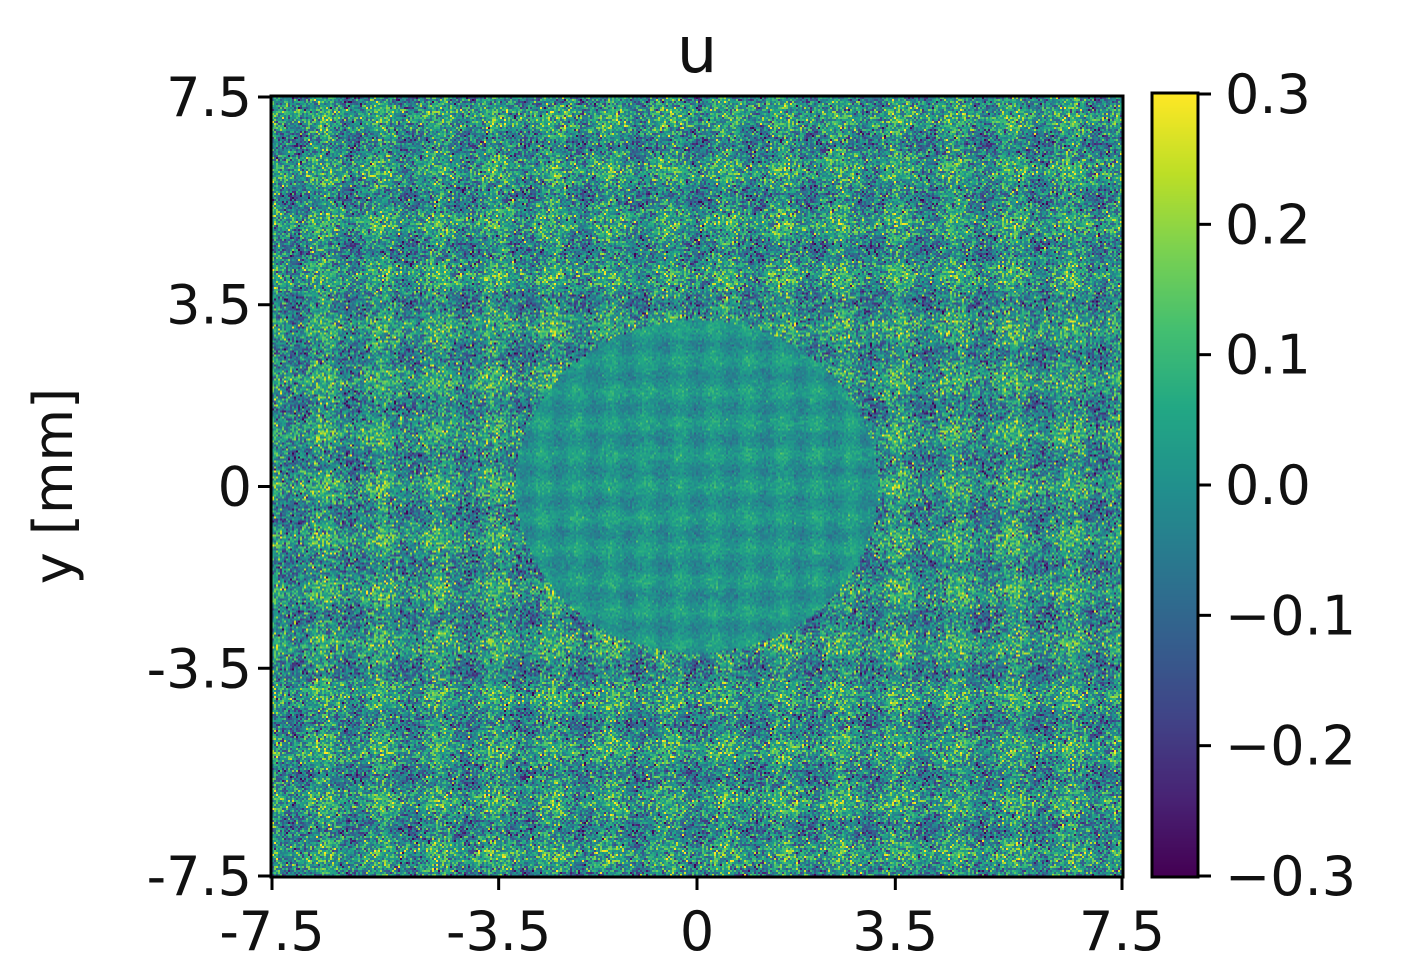  Describe the element at coordinates (199, 668) in the screenshot. I see `y-tick-label: -3.5` at that location.